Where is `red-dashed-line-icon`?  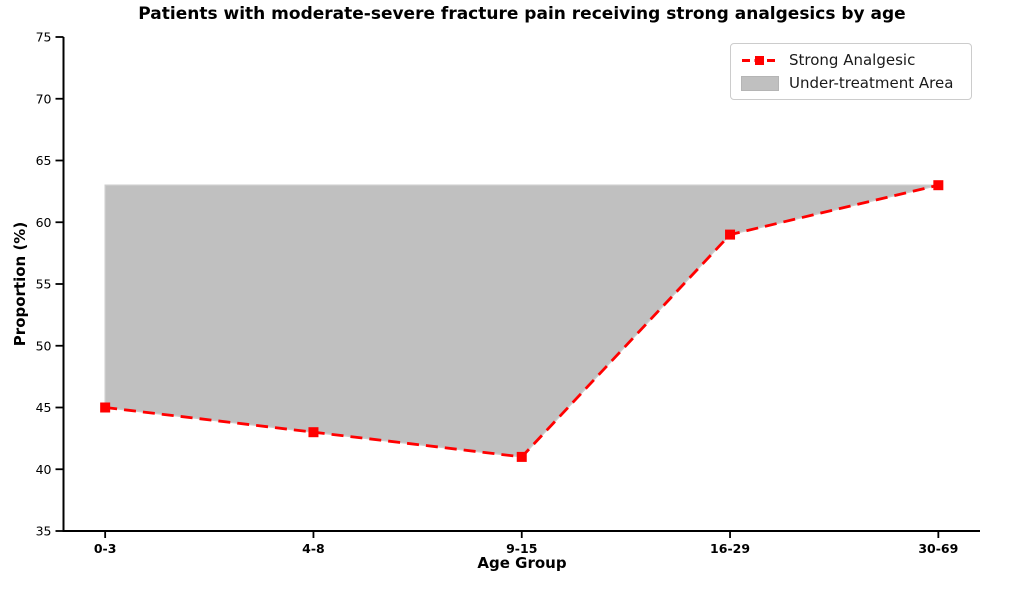 red-dashed-line-icon is located at coordinates (760, 60).